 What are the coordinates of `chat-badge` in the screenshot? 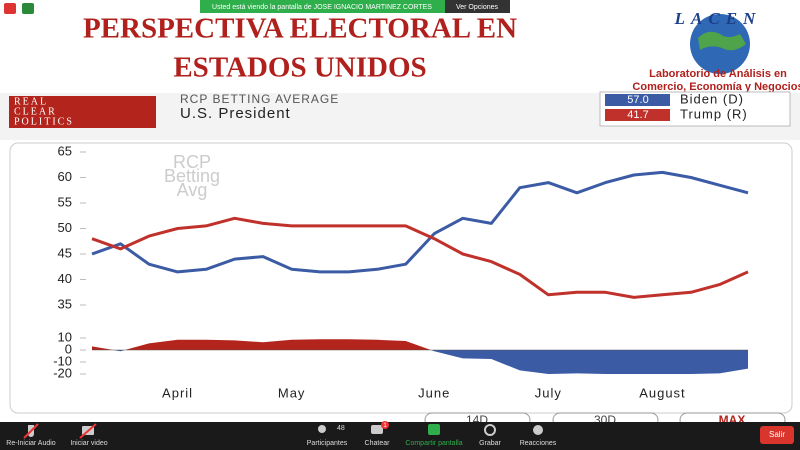 It's located at (385, 425).